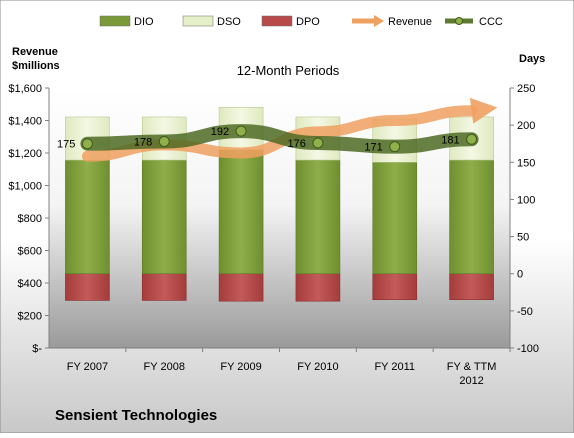 The image size is (574, 438). Describe the element at coordinates (143, 142) in the screenshot. I see `ccc-data-label: 178` at that location.